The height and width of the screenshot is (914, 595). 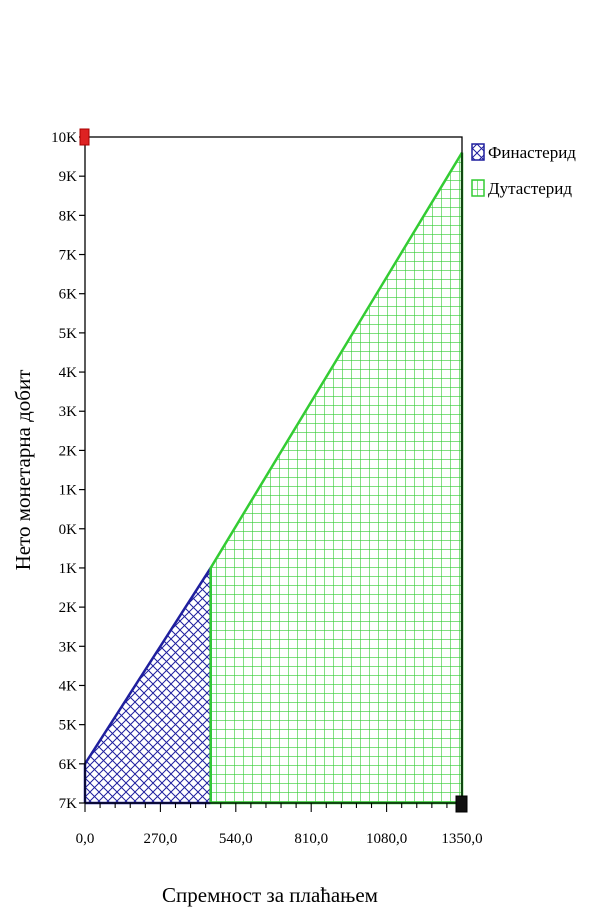 I want to click on y-tick-label-15: 5K, so click(x=68, y=726).